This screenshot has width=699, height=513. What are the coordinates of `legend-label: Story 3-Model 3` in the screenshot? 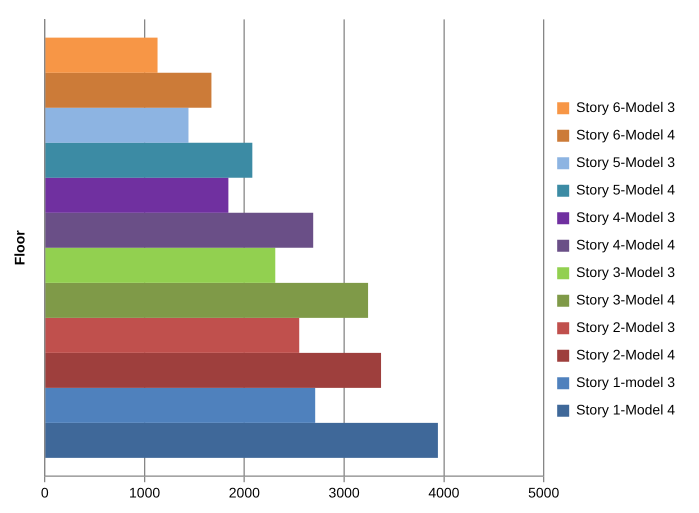 It's located at (626, 272).